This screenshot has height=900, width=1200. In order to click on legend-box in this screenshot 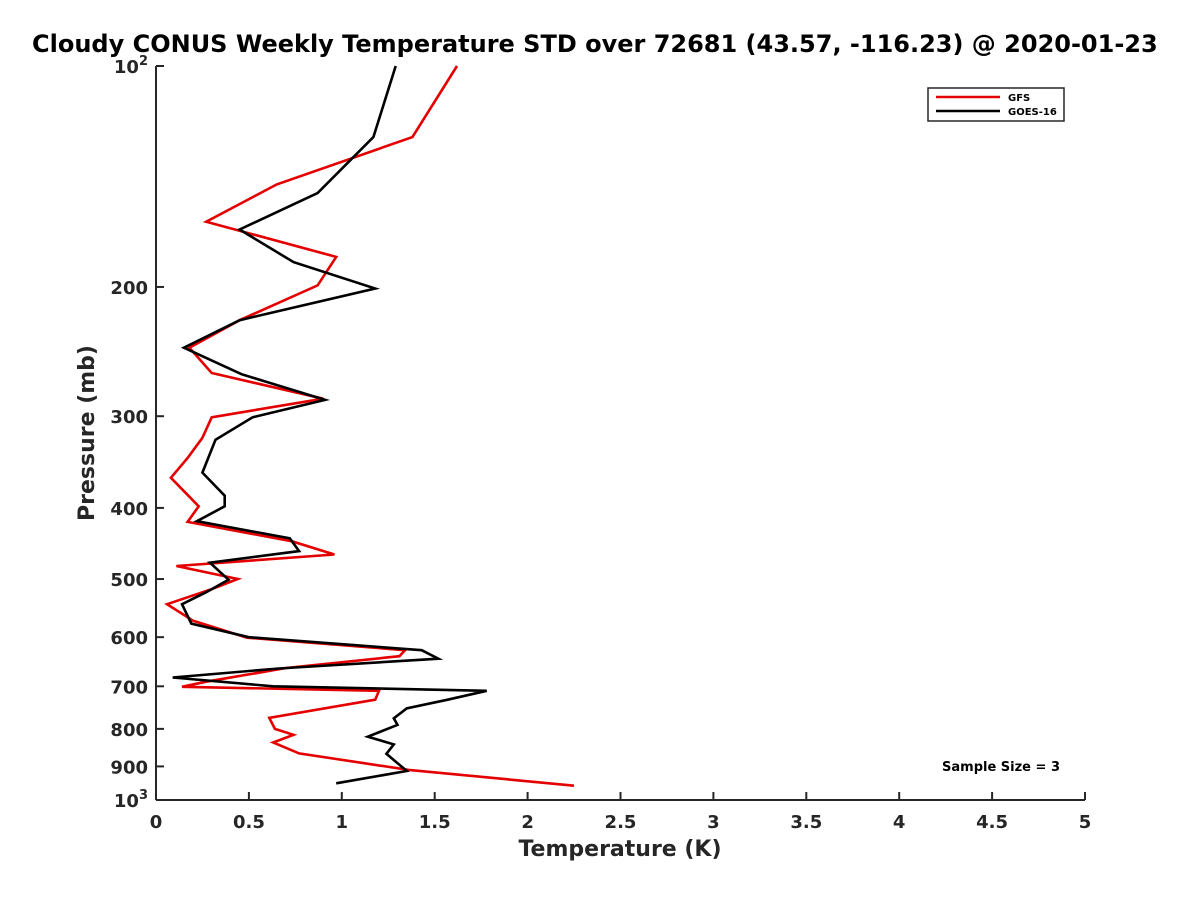, I will do `click(996, 104)`.